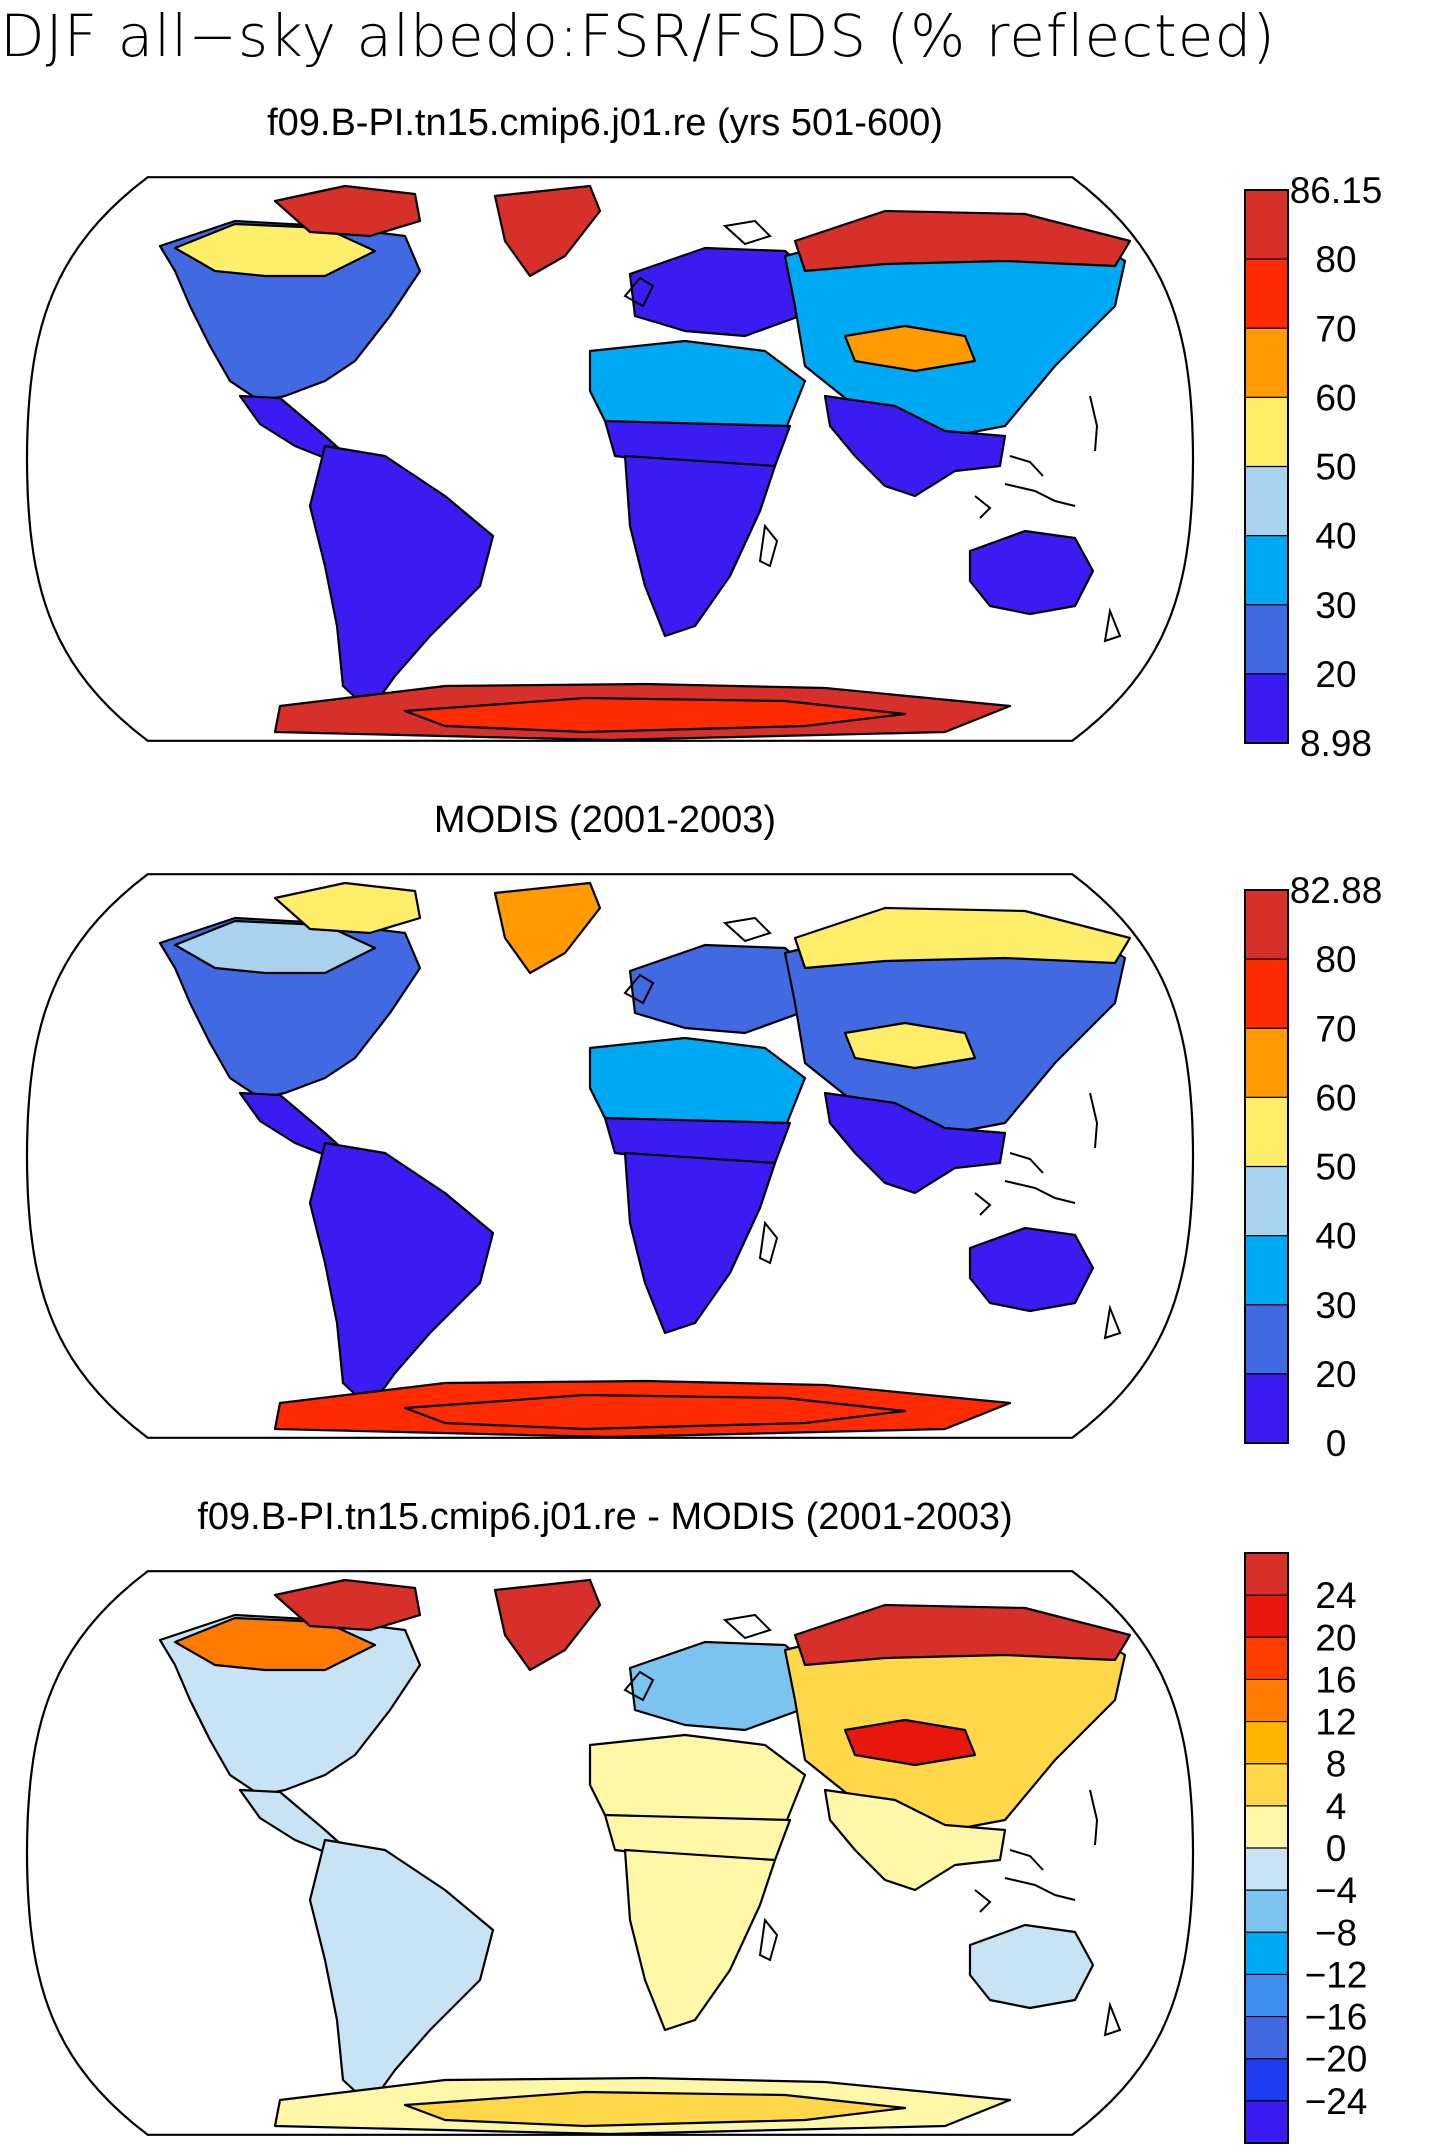  Describe the element at coordinates (1335, 467) in the screenshot. I see `colorbar-tick-label: 50` at that location.